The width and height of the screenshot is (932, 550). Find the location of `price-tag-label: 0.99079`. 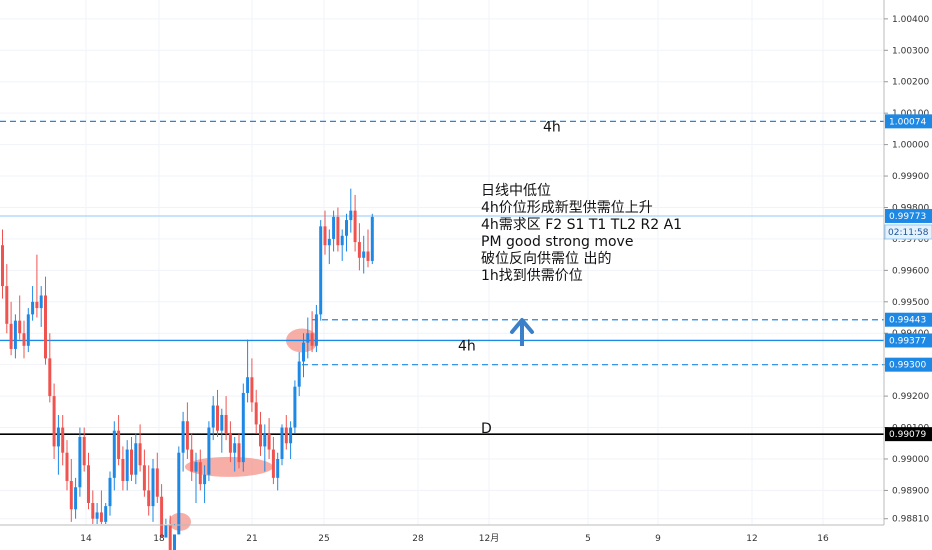

price-tag-label: 0.99079 is located at coordinates (907, 435).